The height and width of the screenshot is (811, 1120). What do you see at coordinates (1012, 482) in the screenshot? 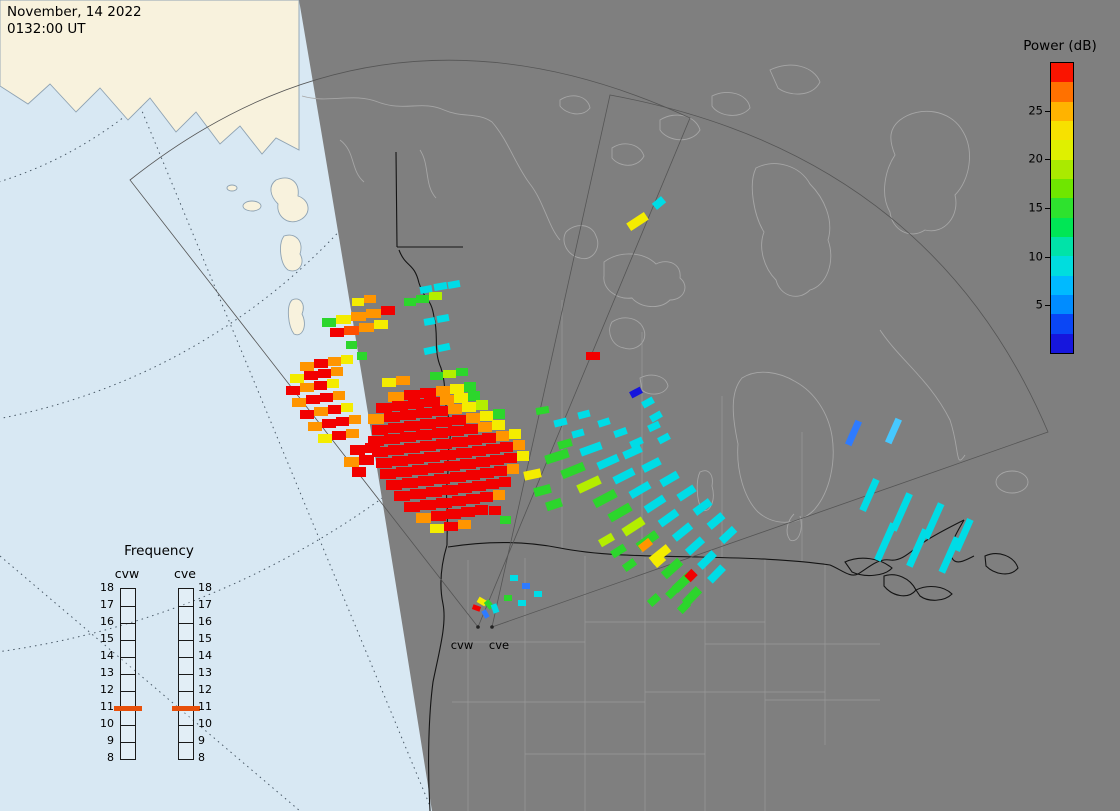
I see `newfoundland` at bounding box center [1012, 482].